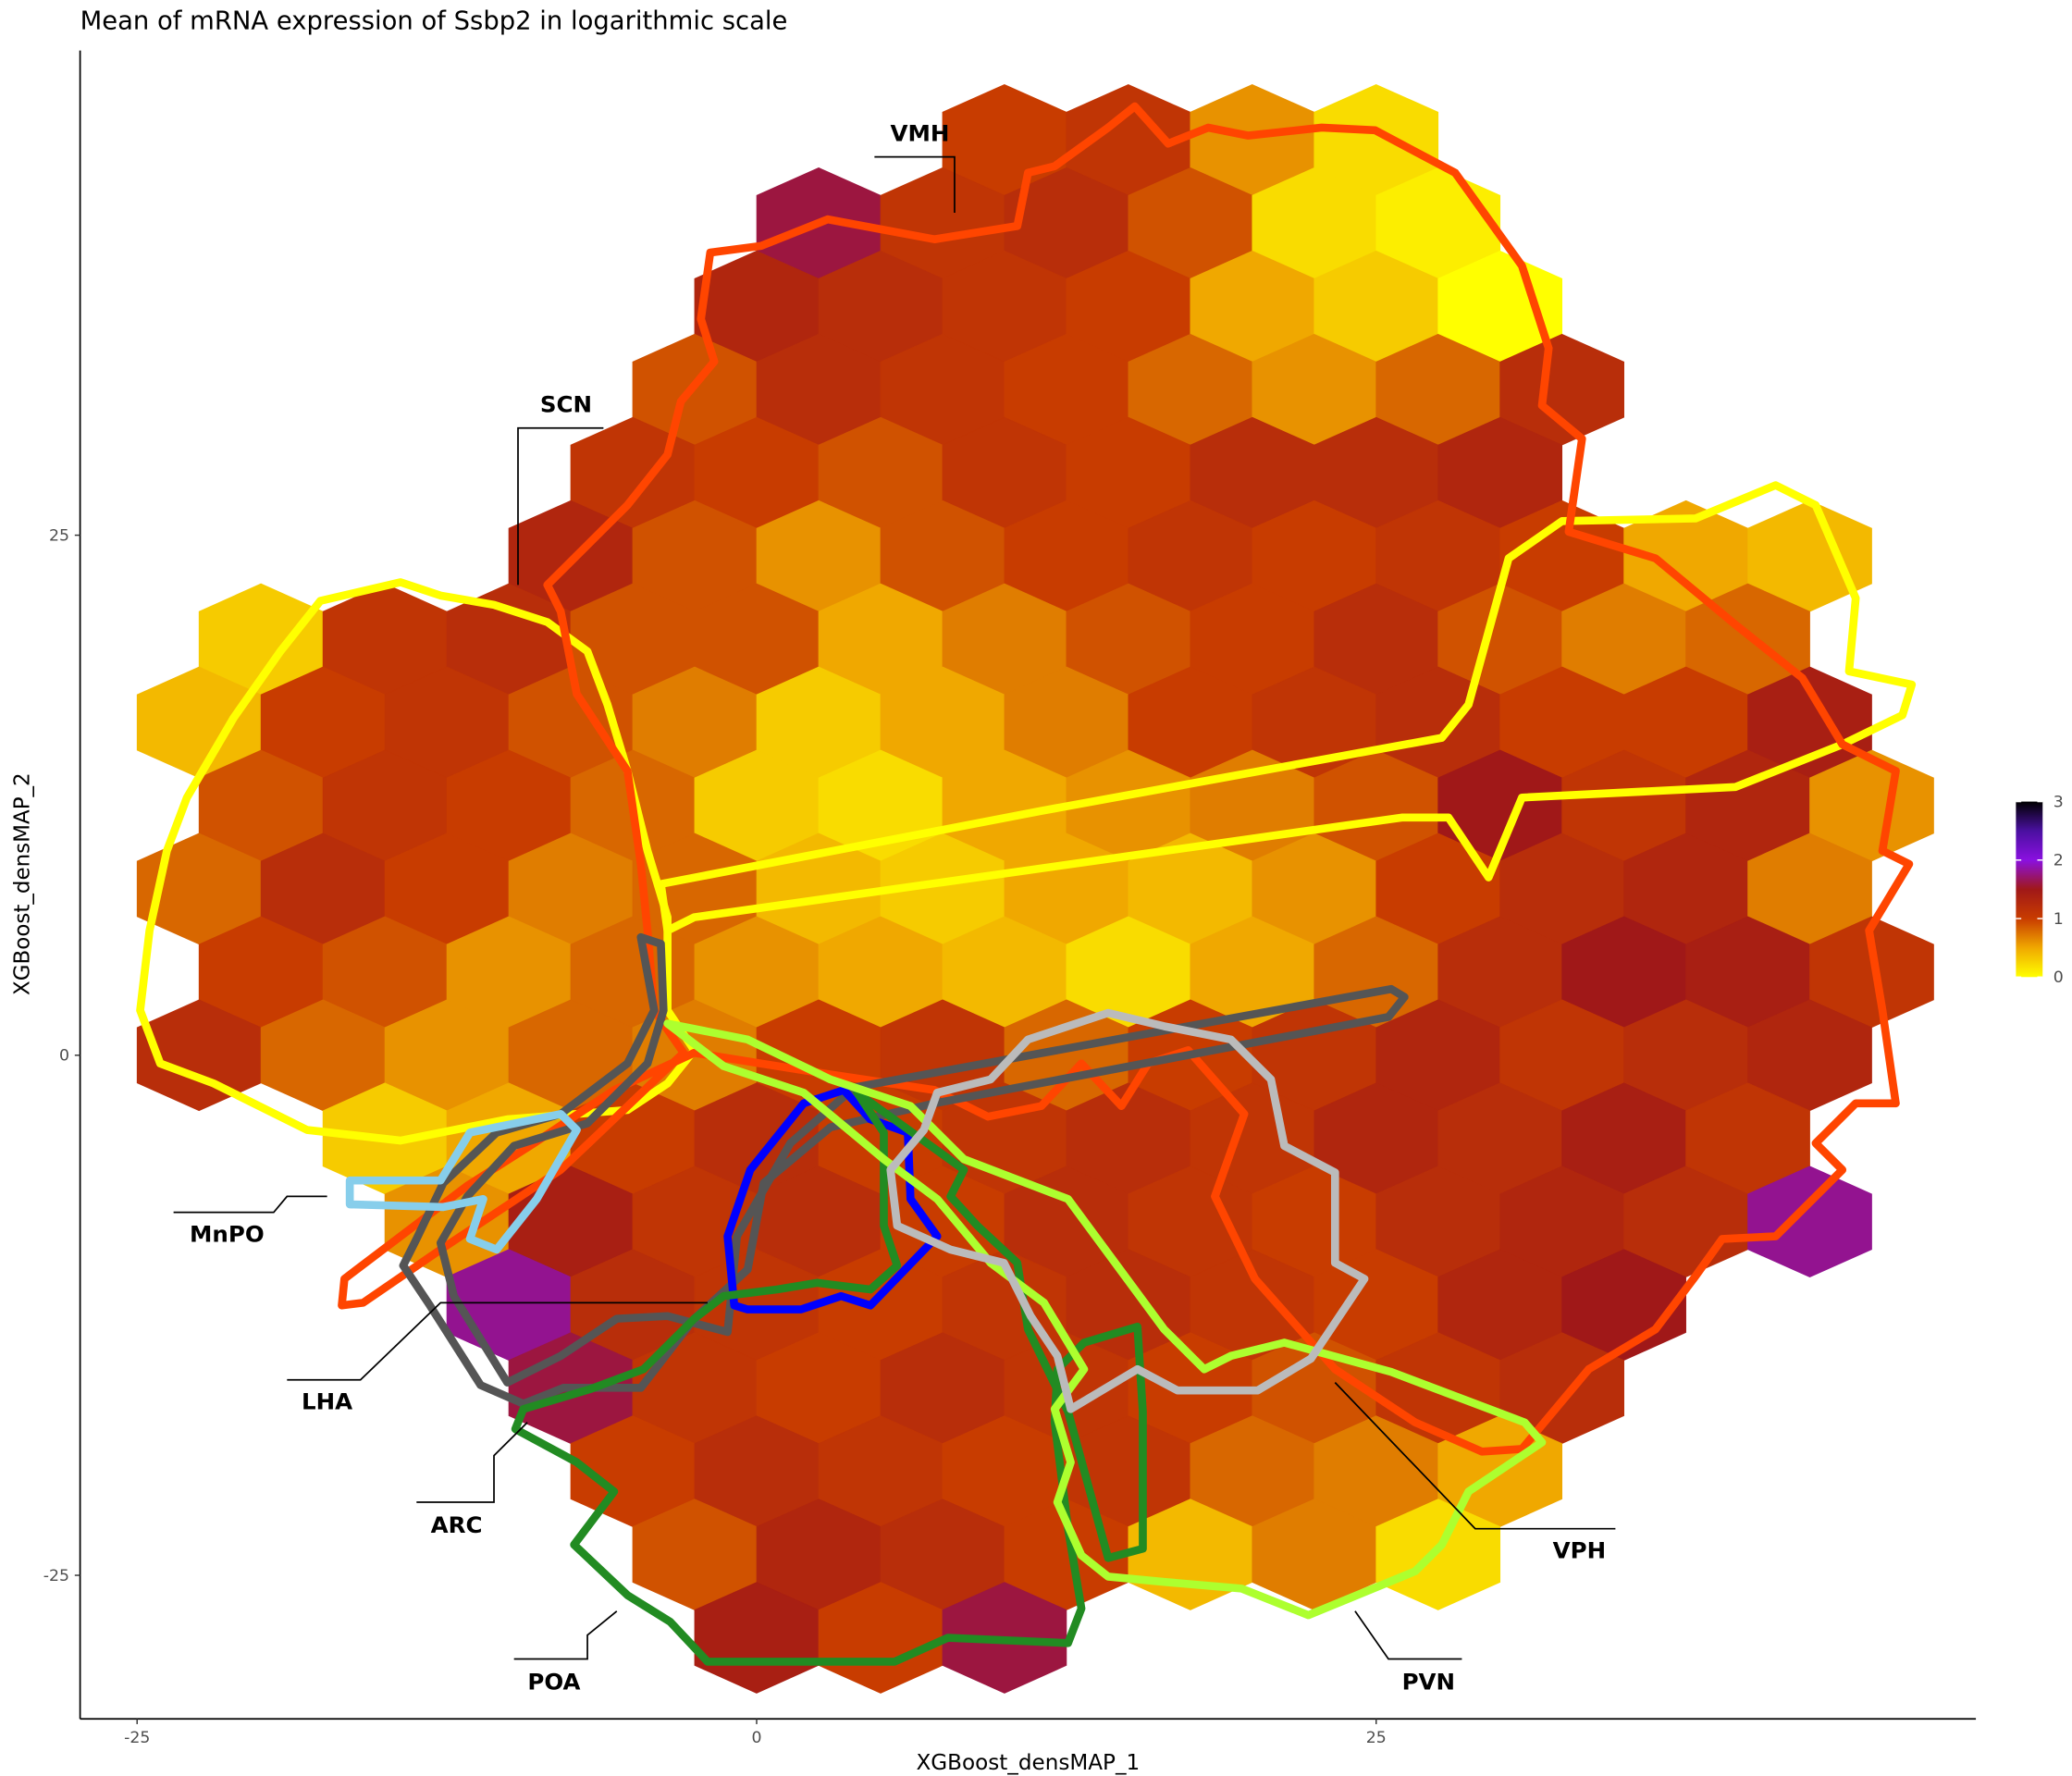 This screenshot has width=2072, height=1776. I want to click on x-axis-label: XGBoost_densMAP_1, so click(1028, 1763).